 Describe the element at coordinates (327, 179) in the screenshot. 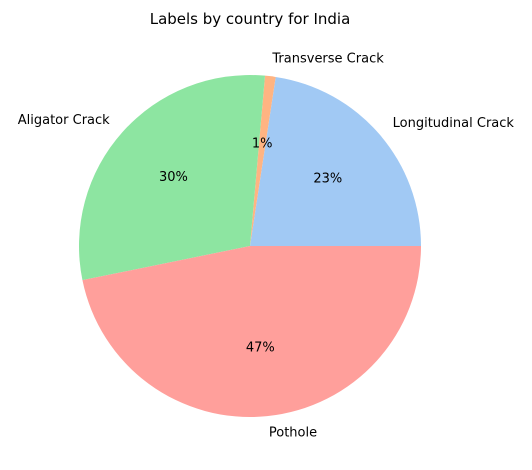

I see `slice-percent-longitudinal-crack: 23%` at that location.